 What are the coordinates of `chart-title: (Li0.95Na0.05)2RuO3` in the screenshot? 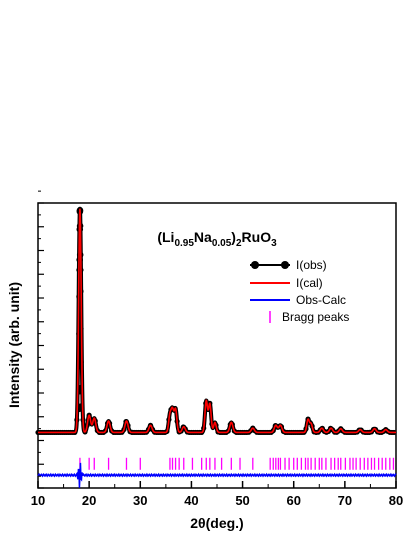 It's located at (217, 239).